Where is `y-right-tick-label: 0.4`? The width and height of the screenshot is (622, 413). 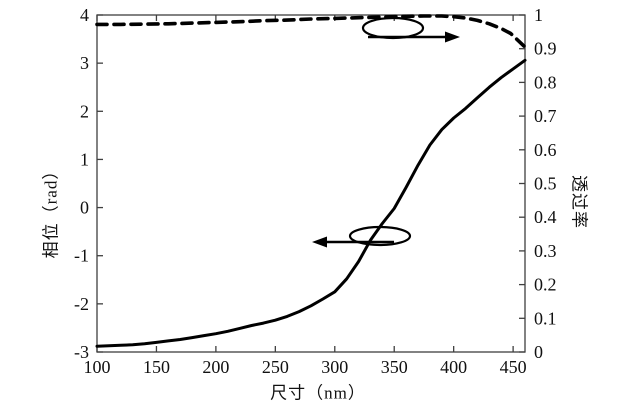 y-right-tick-label: 0.4 is located at coordinates (545, 217).